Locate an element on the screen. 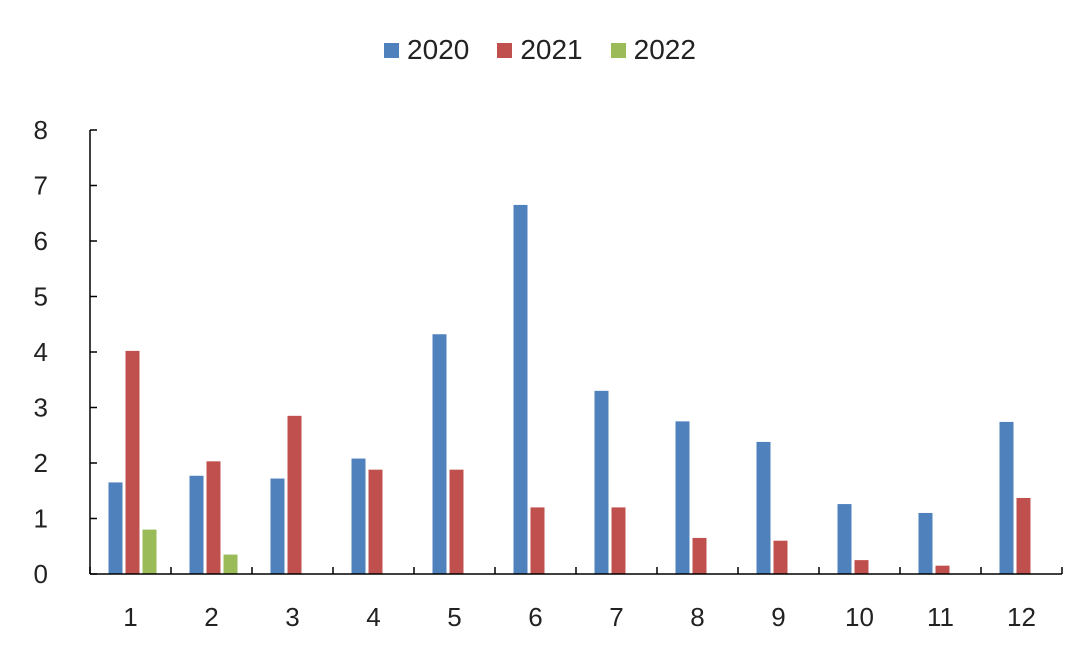  y-tick-label-1: 1 is located at coordinates (41, 519).